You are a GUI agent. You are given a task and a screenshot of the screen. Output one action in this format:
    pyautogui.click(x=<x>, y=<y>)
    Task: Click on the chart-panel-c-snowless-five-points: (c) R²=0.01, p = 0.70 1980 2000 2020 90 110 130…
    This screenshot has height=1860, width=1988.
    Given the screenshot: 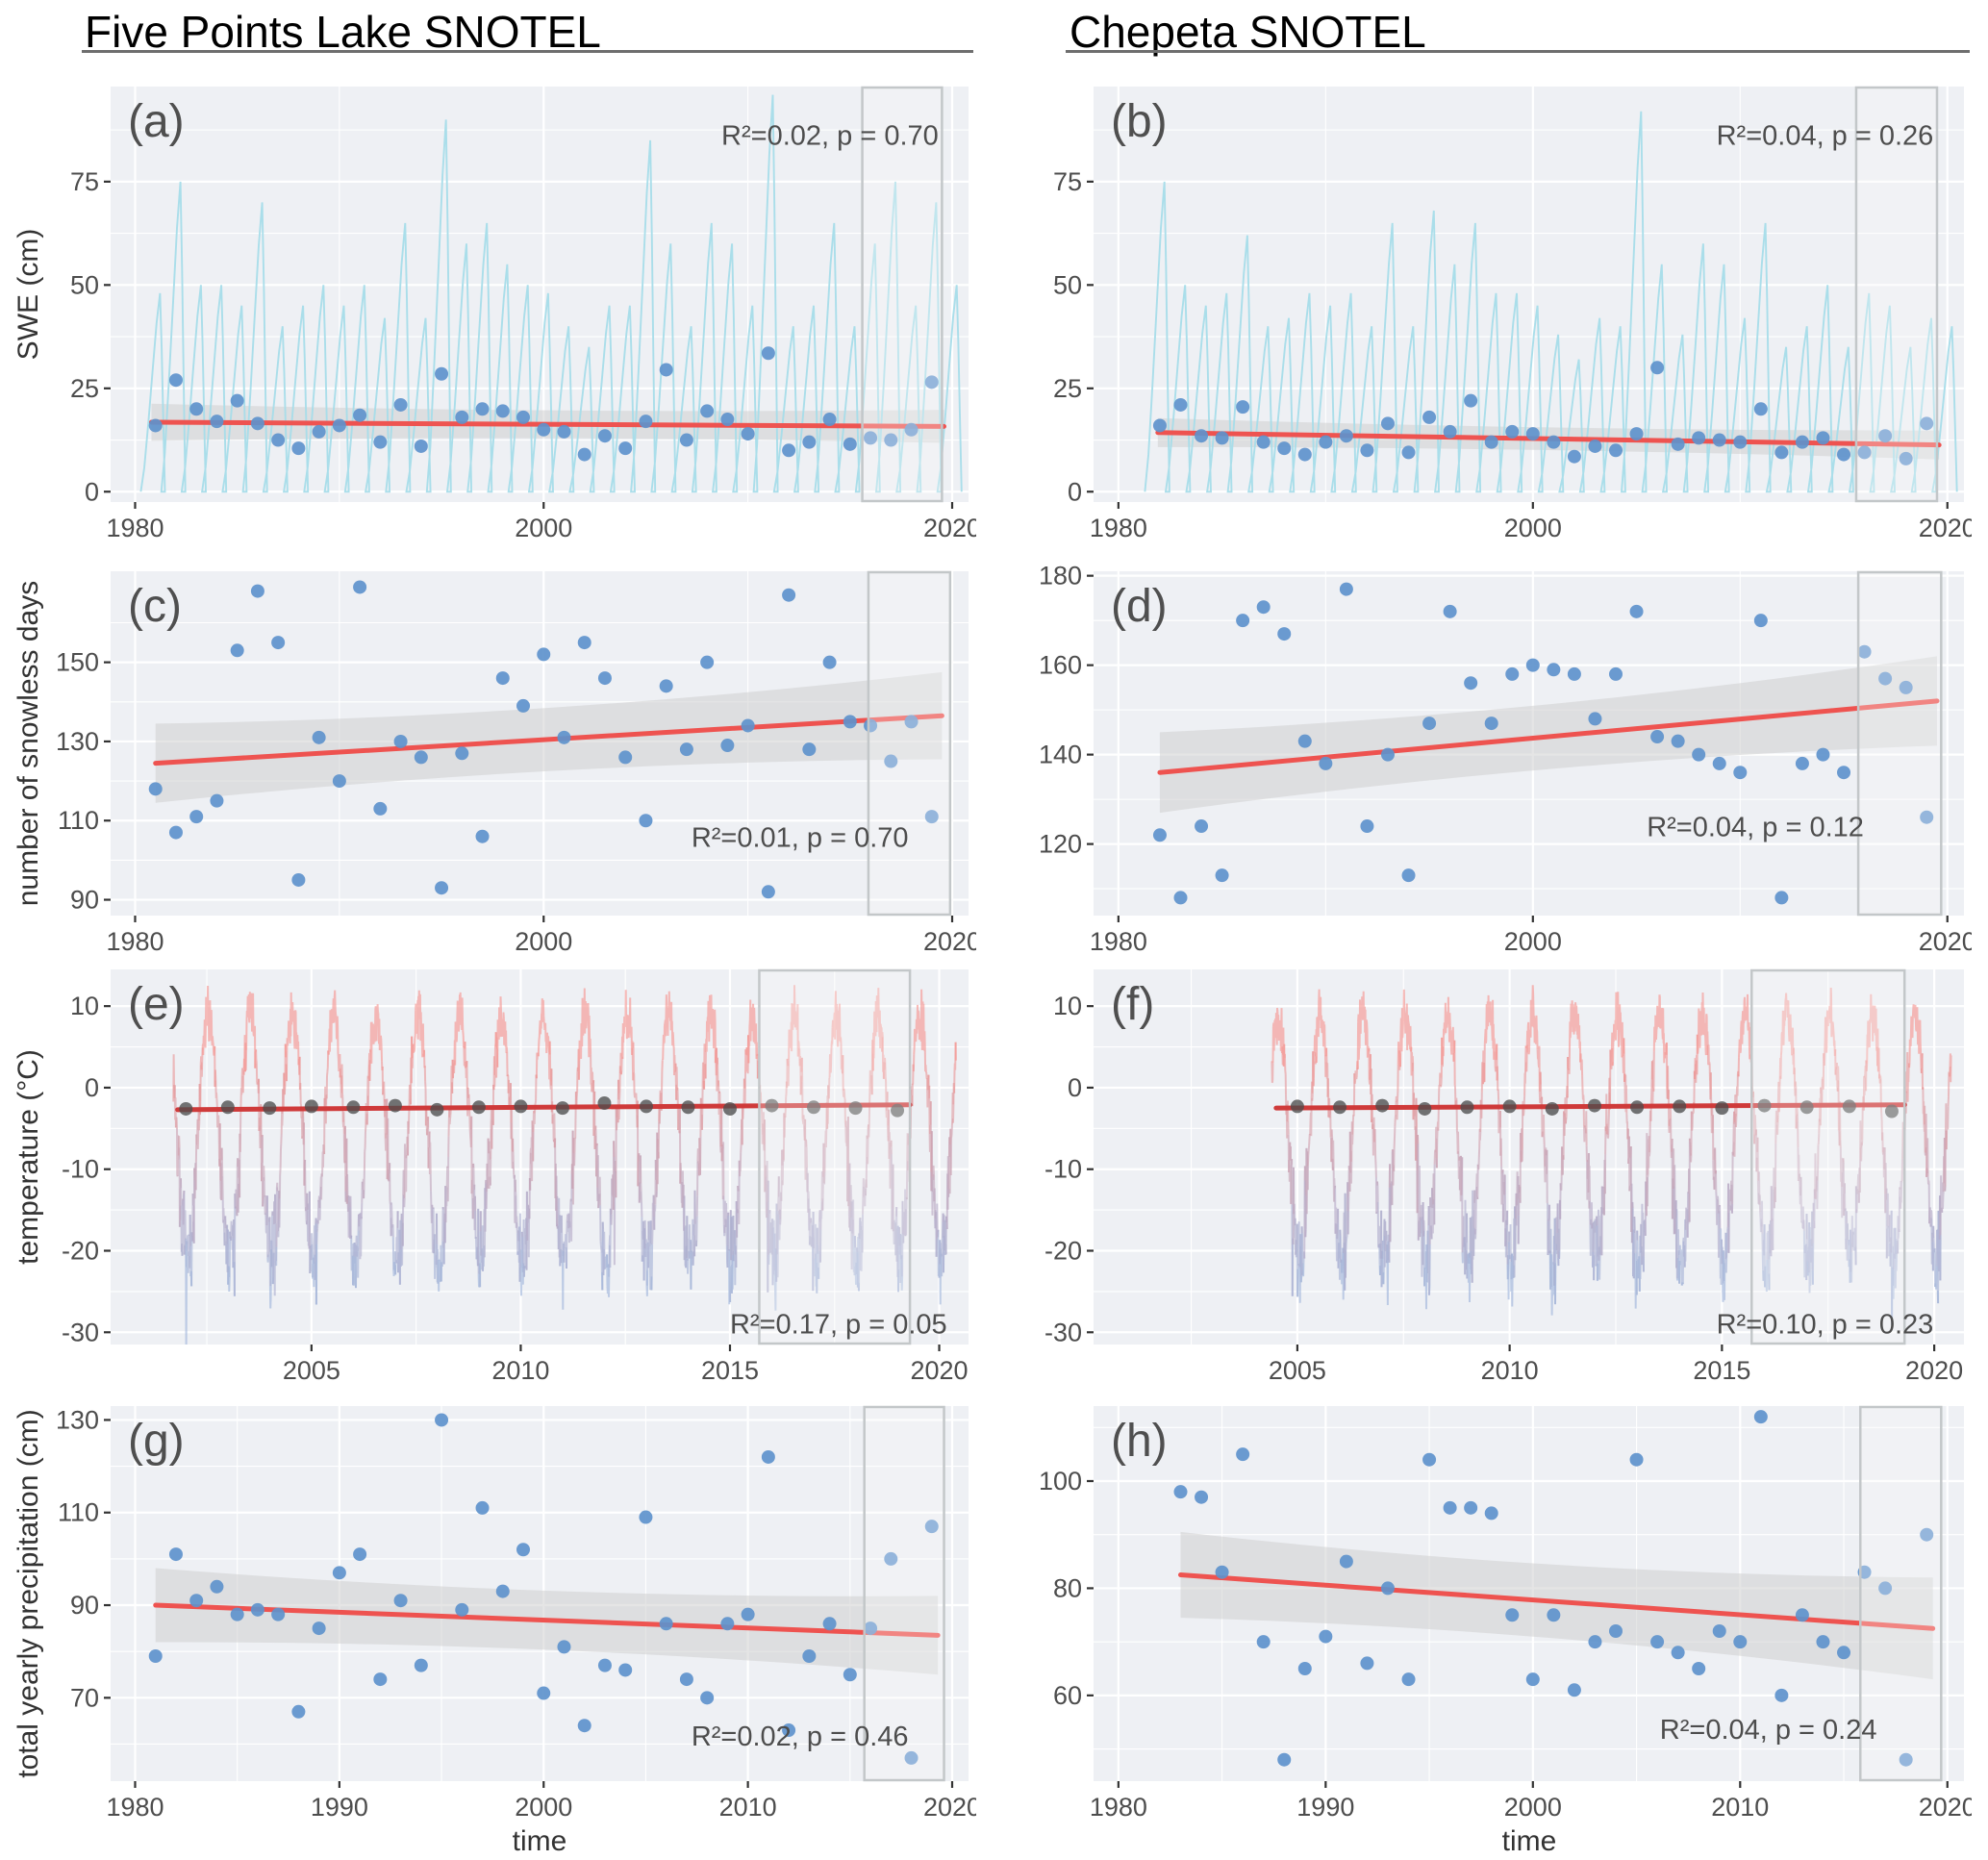 What is the action you would take?
    pyautogui.click(x=516, y=761)
    